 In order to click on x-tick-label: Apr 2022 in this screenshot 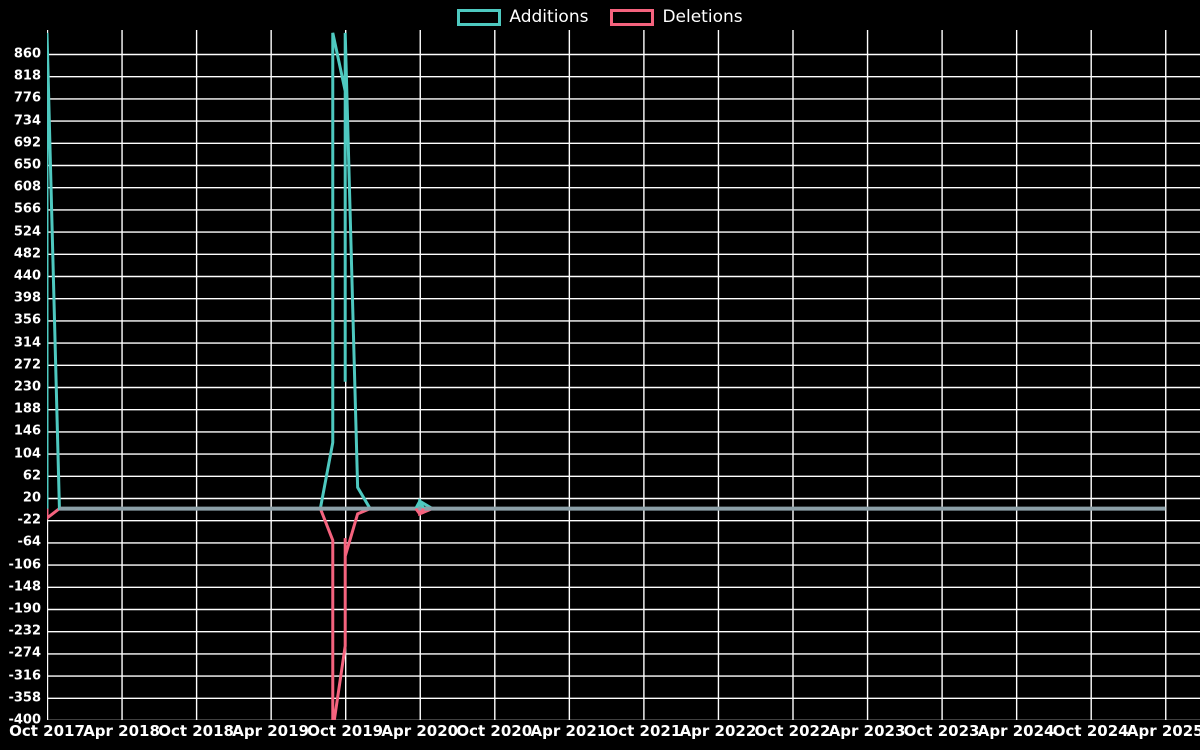, I will do `click(718, 731)`.